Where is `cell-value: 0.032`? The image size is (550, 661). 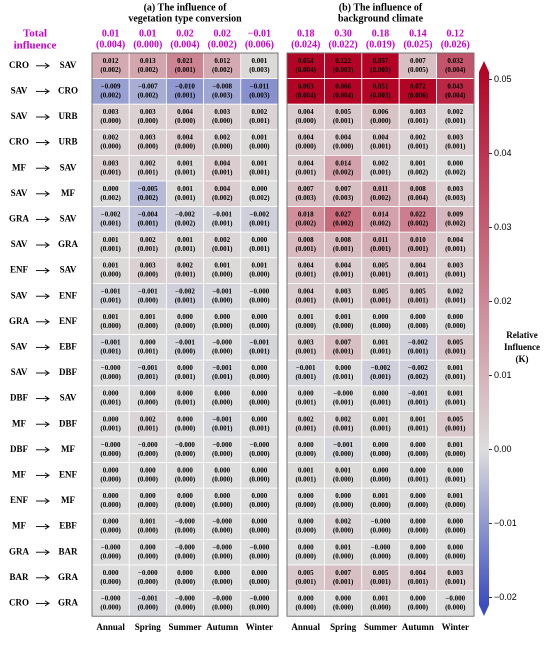
cell-value: 0.032 is located at coordinates (455, 61).